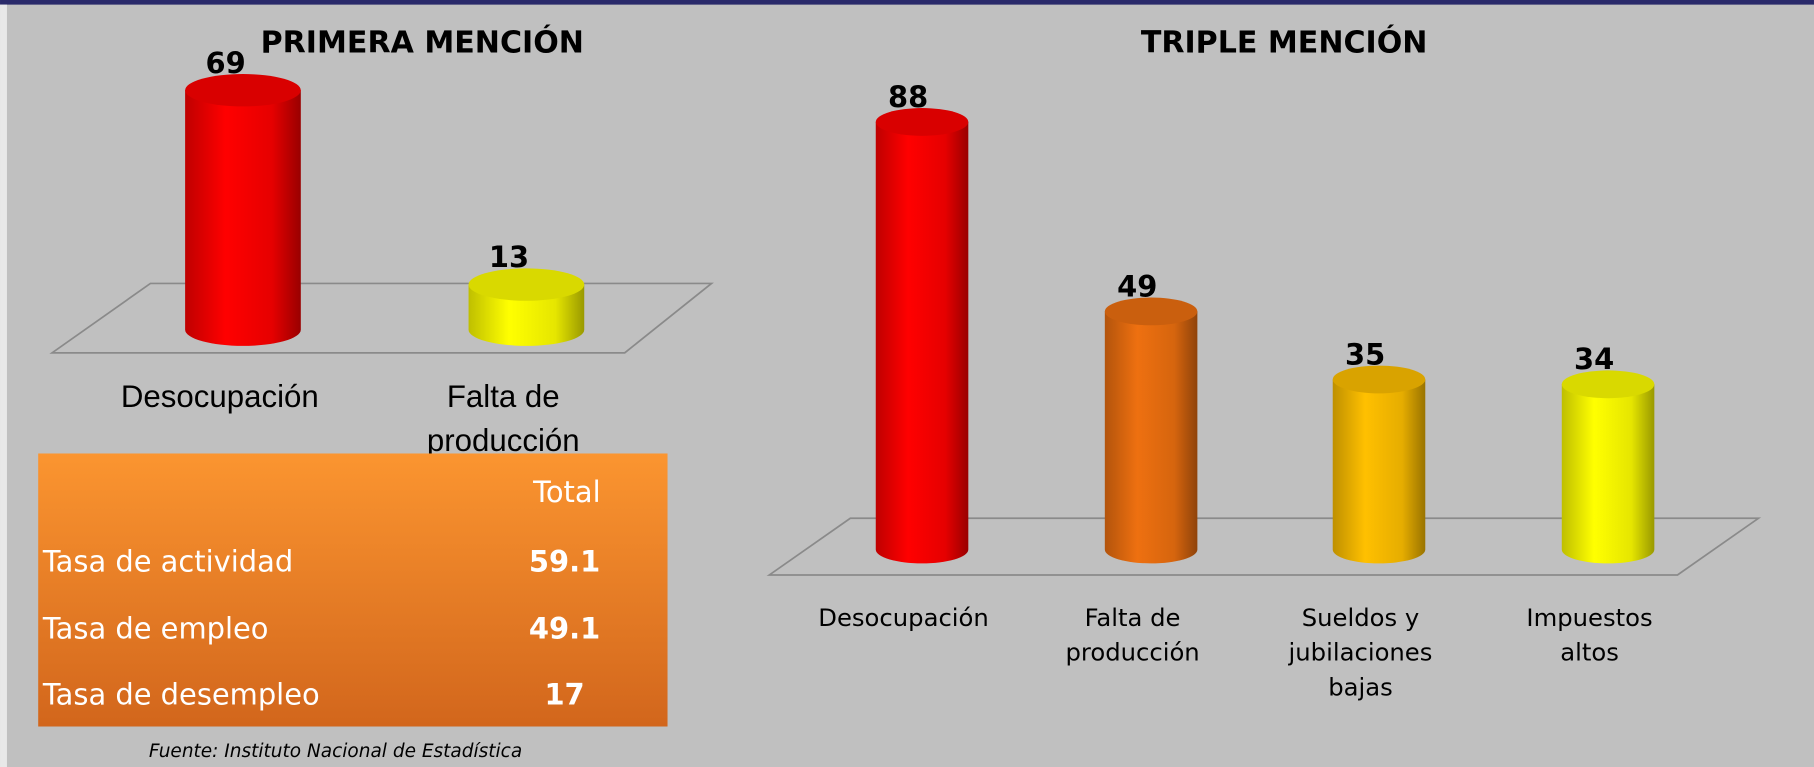 The image size is (1814, 767). Describe the element at coordinates (1589, 635) in the screenshot. I see `x-tick-label: Impuestos altos` at that location.